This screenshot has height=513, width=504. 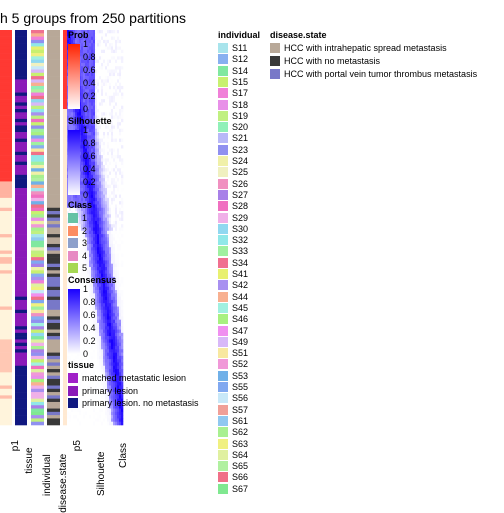 What do you see at coordinates (233, 161) in the screenshot?
I see `individual-legend-item: S24` at bounding box center [233, 161].